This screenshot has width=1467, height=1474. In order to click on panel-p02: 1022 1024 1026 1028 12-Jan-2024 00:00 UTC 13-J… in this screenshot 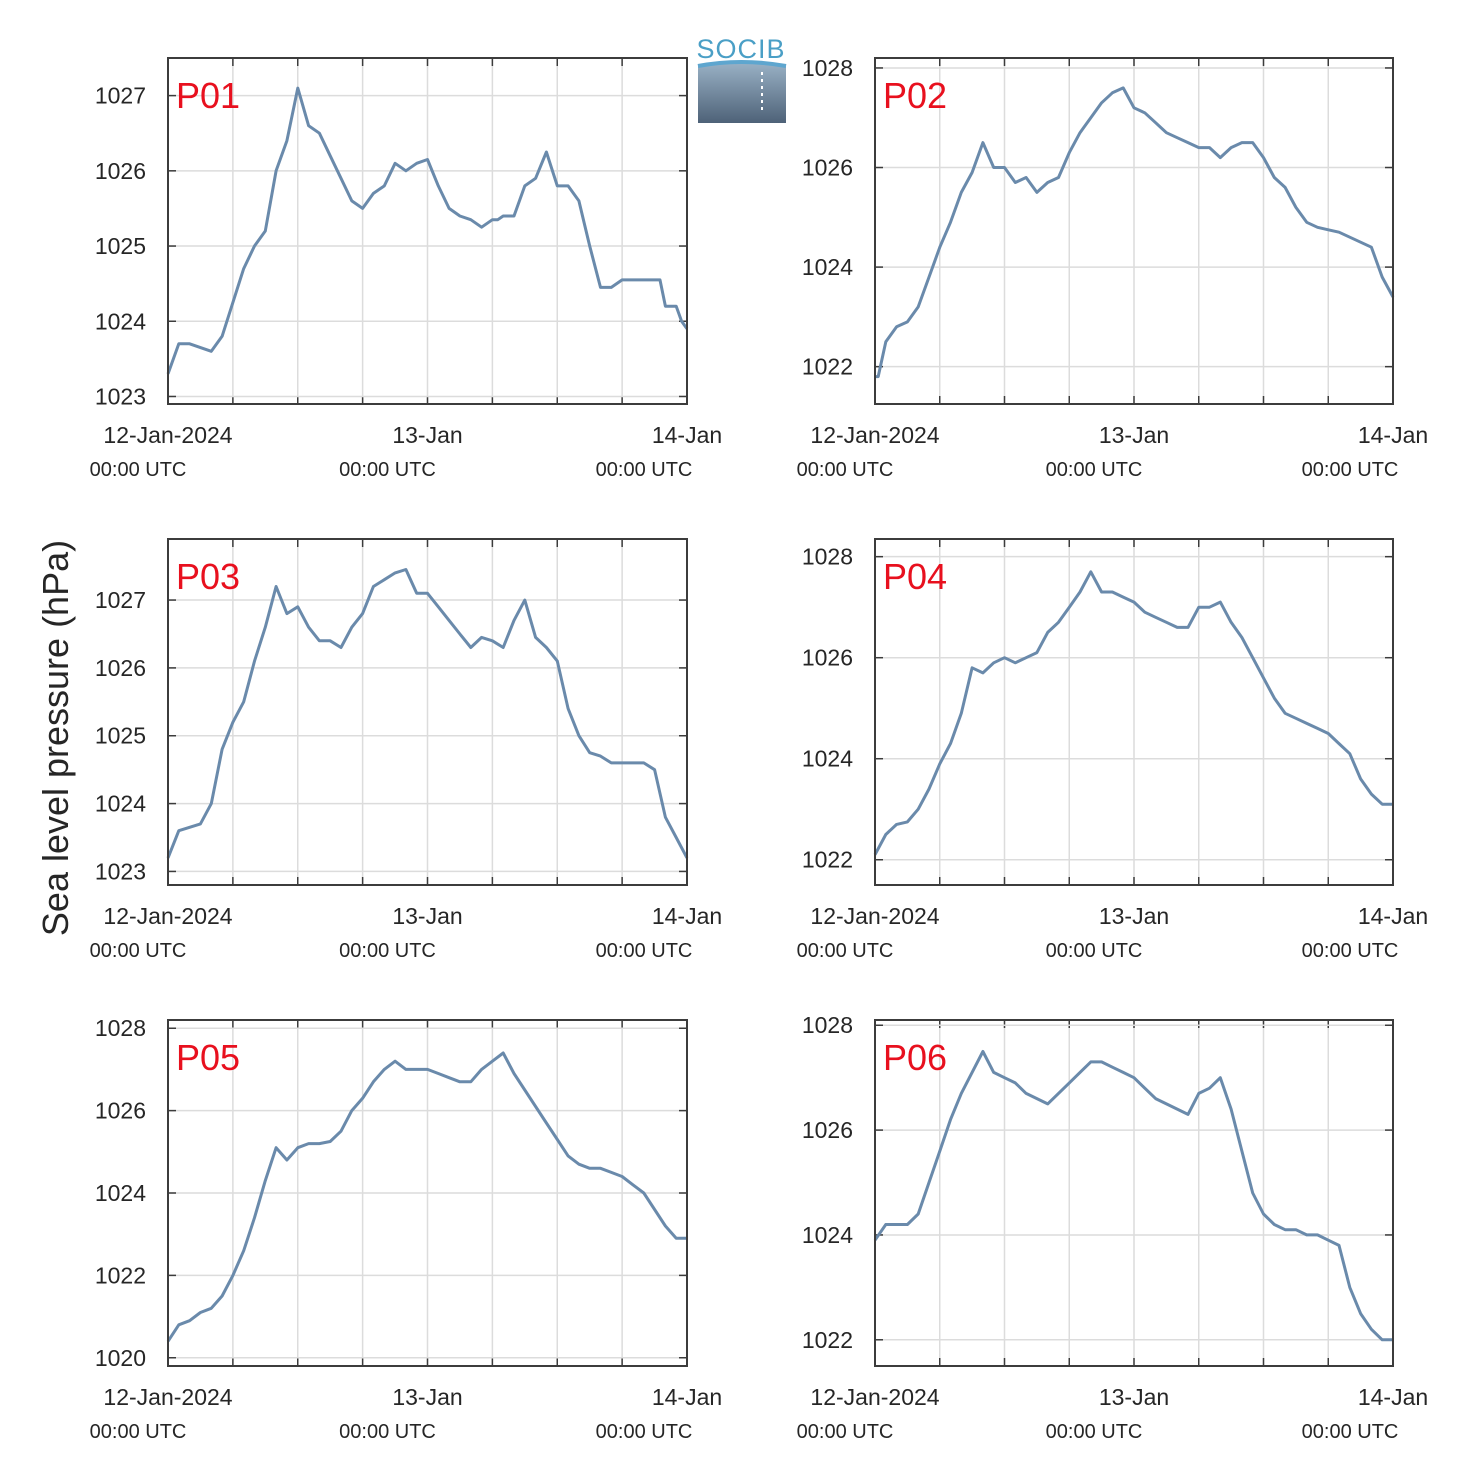, I will do `click(1113, 268)`.